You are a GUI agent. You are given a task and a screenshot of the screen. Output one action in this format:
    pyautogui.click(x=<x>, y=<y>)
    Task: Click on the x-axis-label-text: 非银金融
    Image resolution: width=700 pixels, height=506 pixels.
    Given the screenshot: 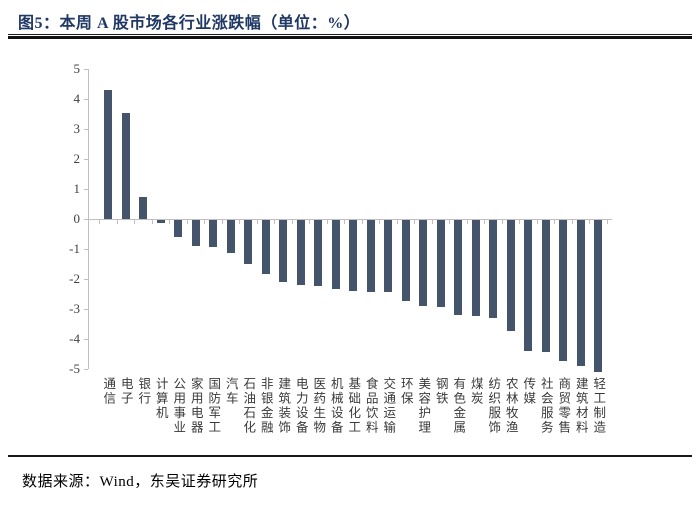 What is the action you would take?
    pyautogui.click(x=265, y=406)
    